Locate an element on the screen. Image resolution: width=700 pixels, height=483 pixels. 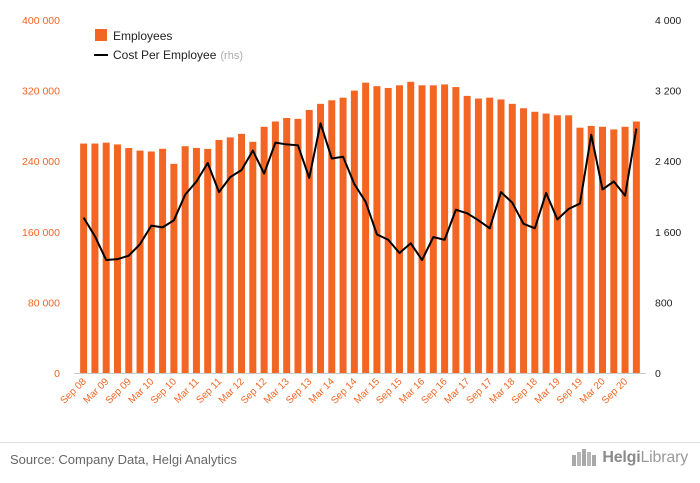
right-tick-label: 2 400 is located at coordinates (668, 162).